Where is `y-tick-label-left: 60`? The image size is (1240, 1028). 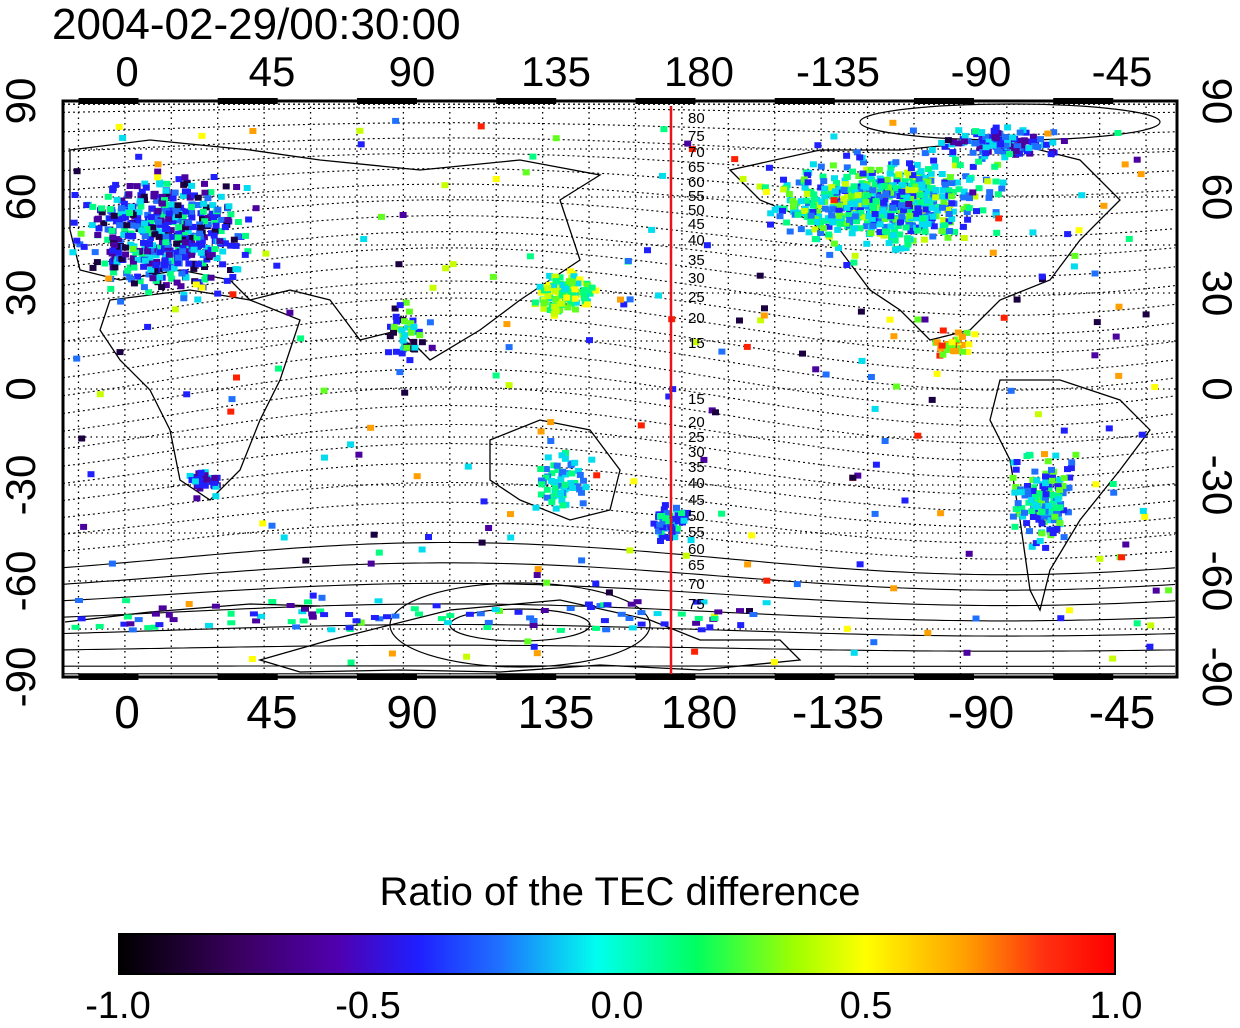 y-tick-label-left: 60 is located at coordinates (22, 197).